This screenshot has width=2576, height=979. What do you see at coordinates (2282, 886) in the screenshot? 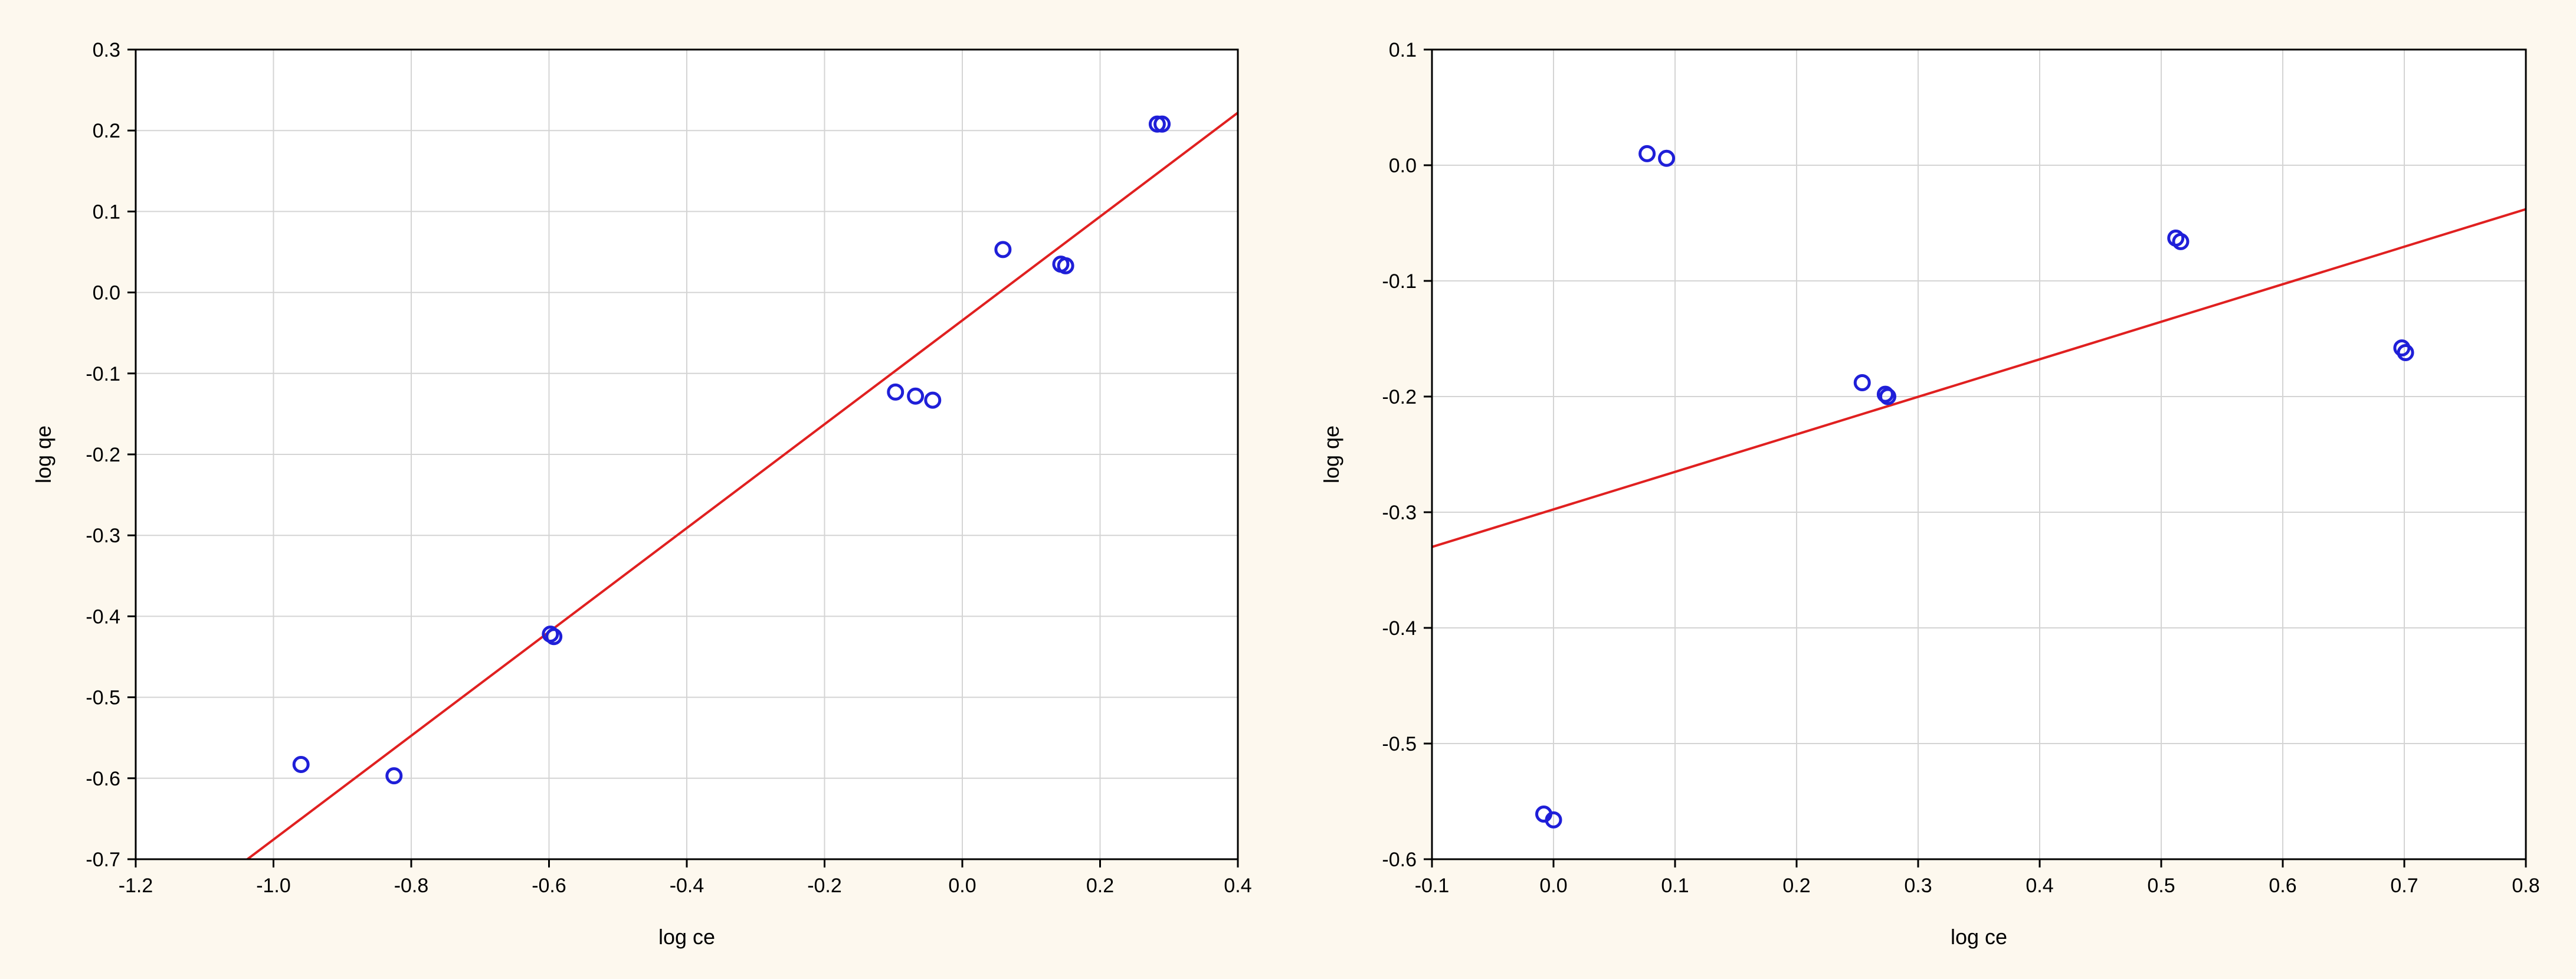
I see `x-tick-label: 0.6` at bounding box center [2282, 886].